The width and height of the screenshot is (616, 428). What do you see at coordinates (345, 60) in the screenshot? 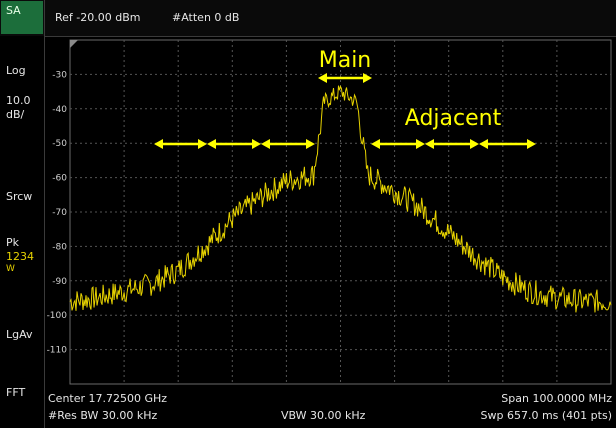
I see `main-channel-label: Main` at bounding box center [345, 60].